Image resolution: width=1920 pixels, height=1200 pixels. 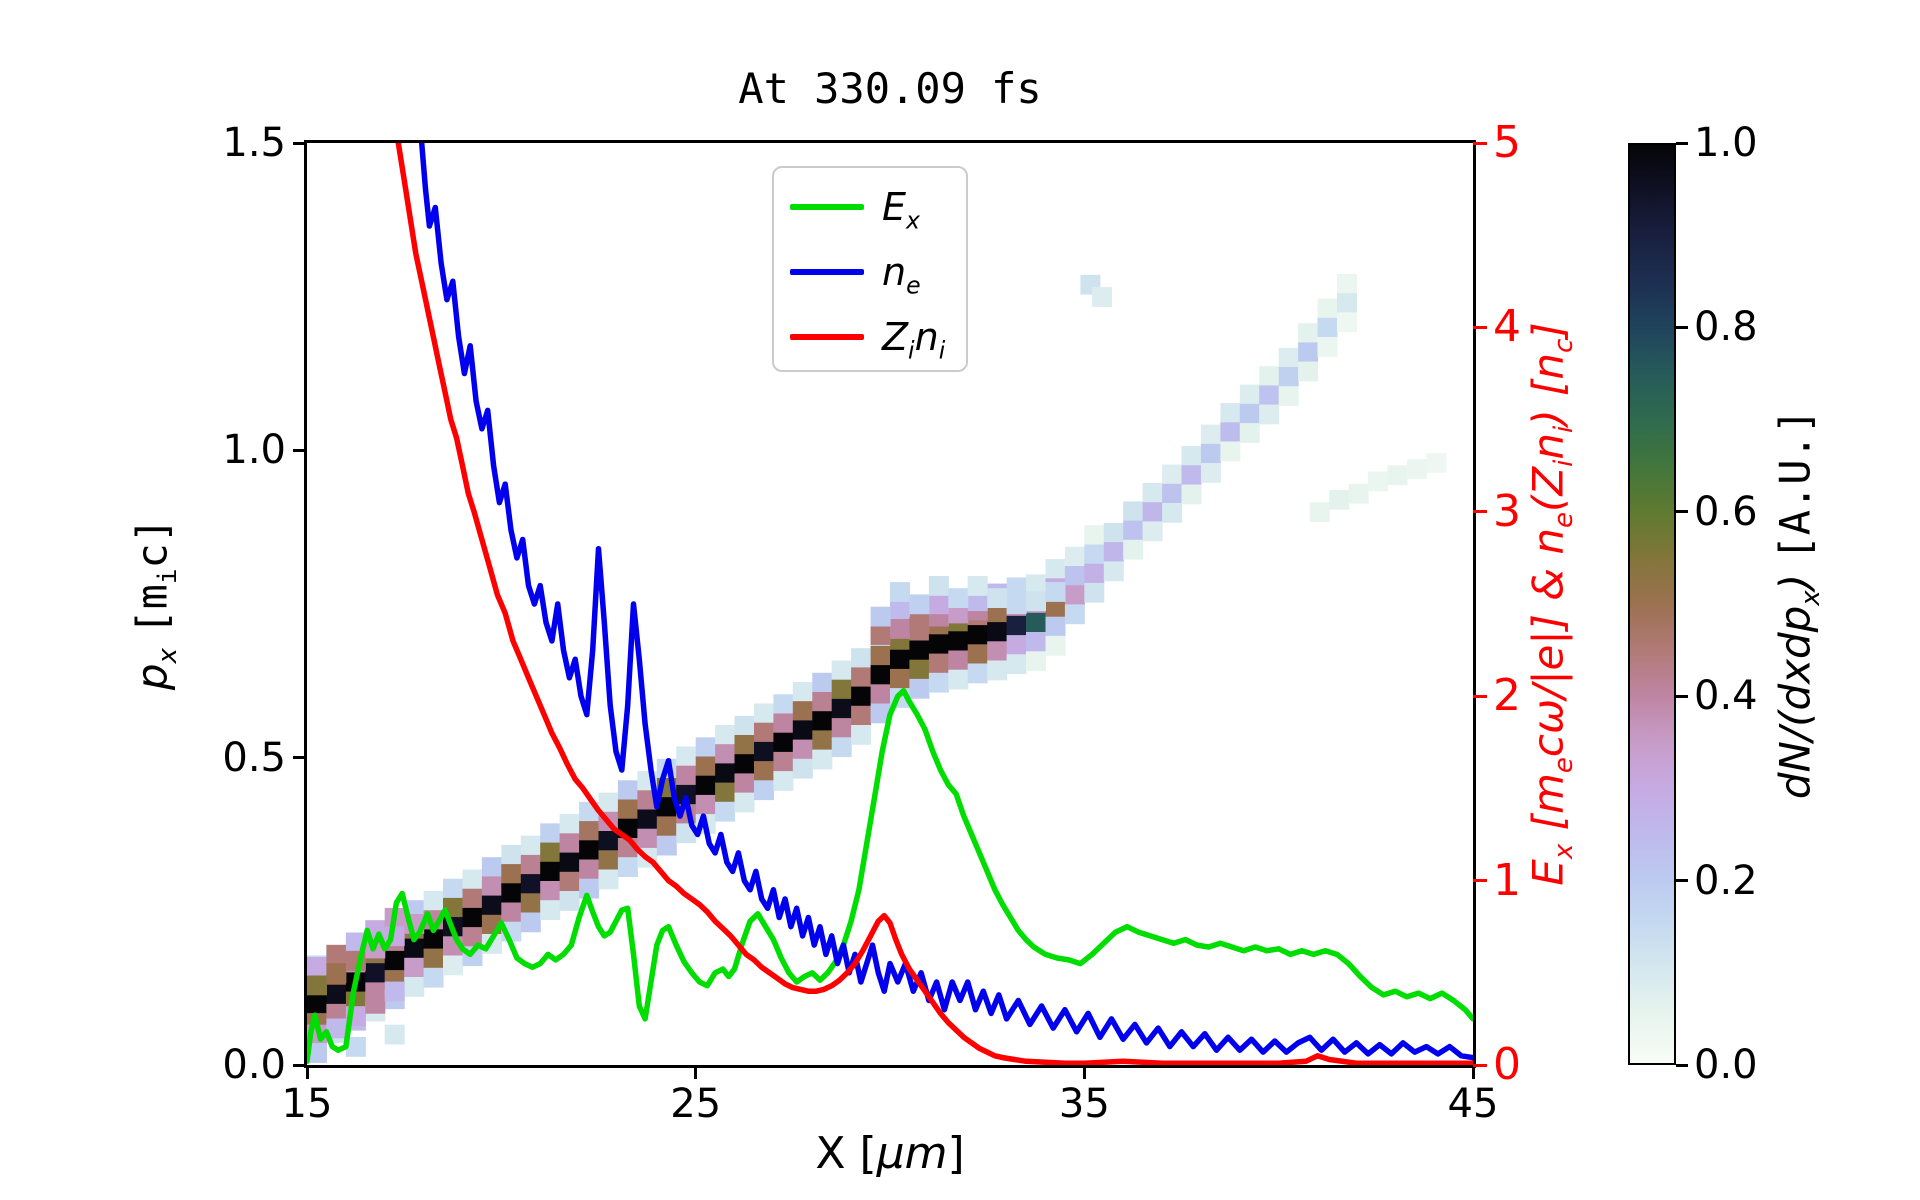 I want to click on right-axis-label: Ex [mecω/|e|] & ne(Zini) [nc], so click(x=1551, y=604).